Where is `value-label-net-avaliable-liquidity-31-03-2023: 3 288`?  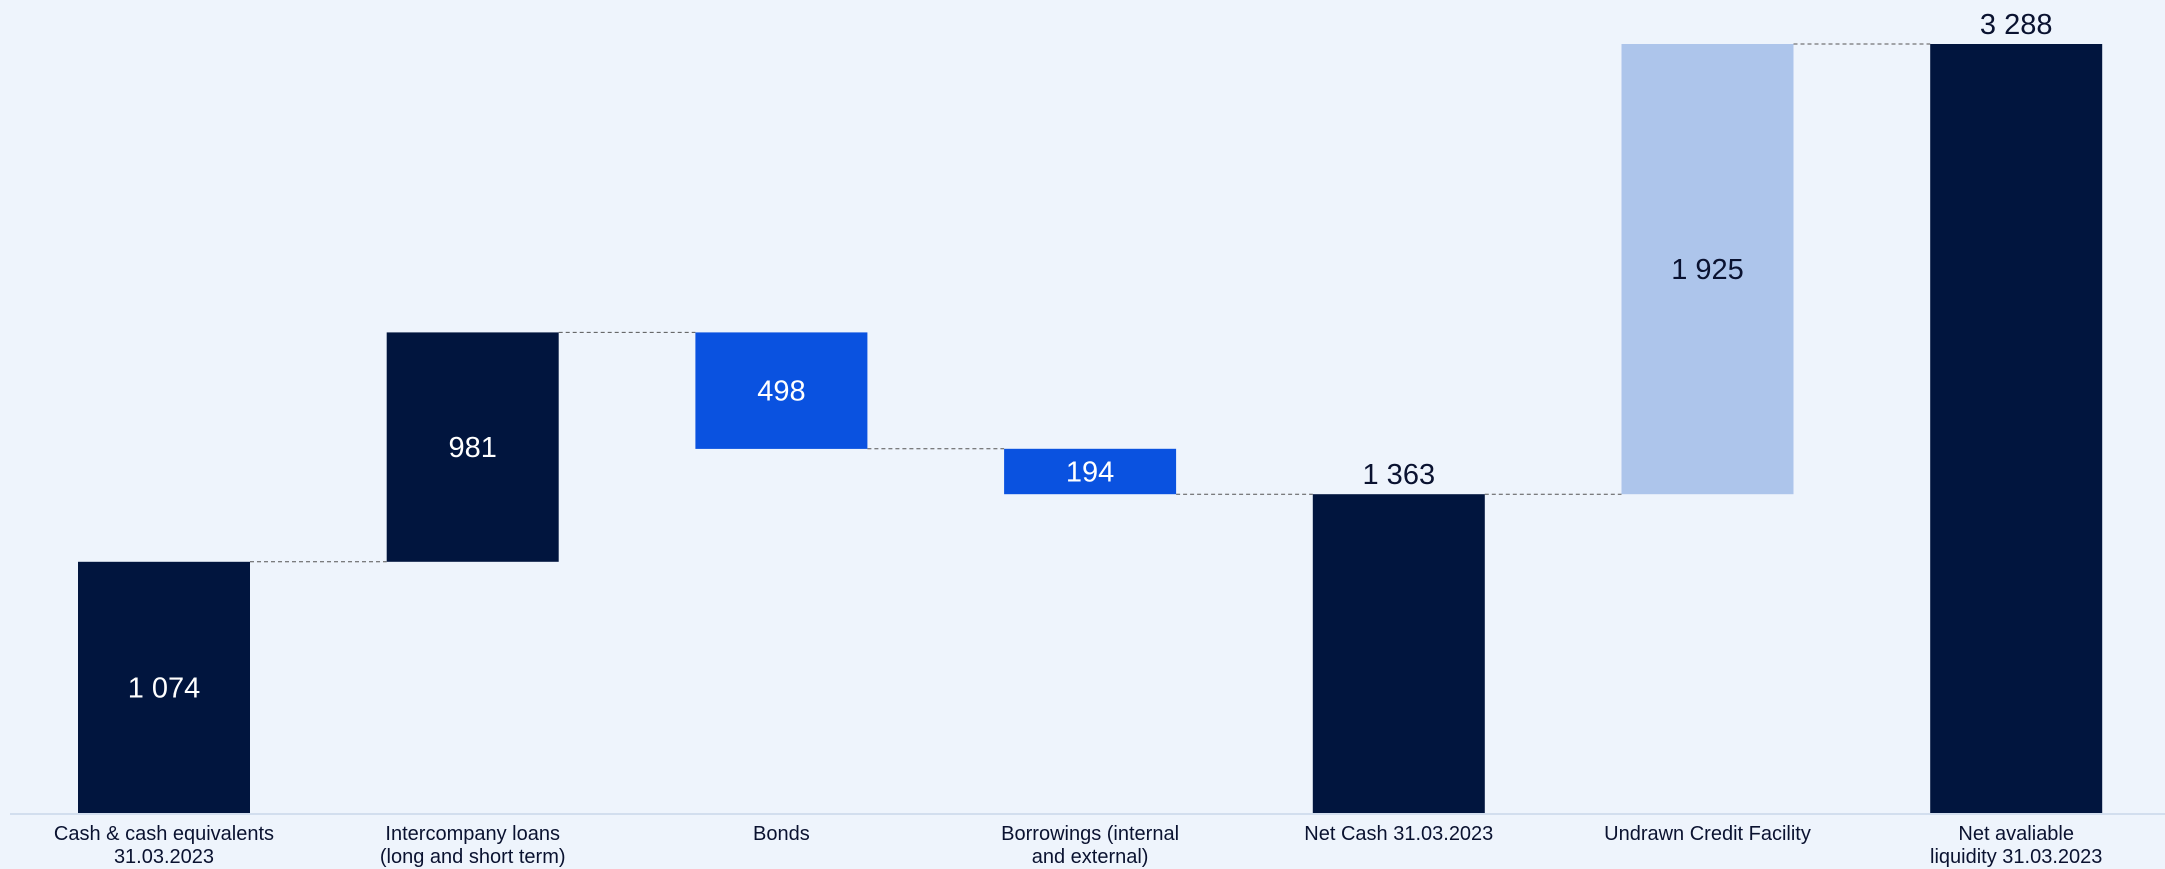
value-label-net-avaliable-liquidity-31-03-2023: 3 288 is located at coordinates (2016, 25).